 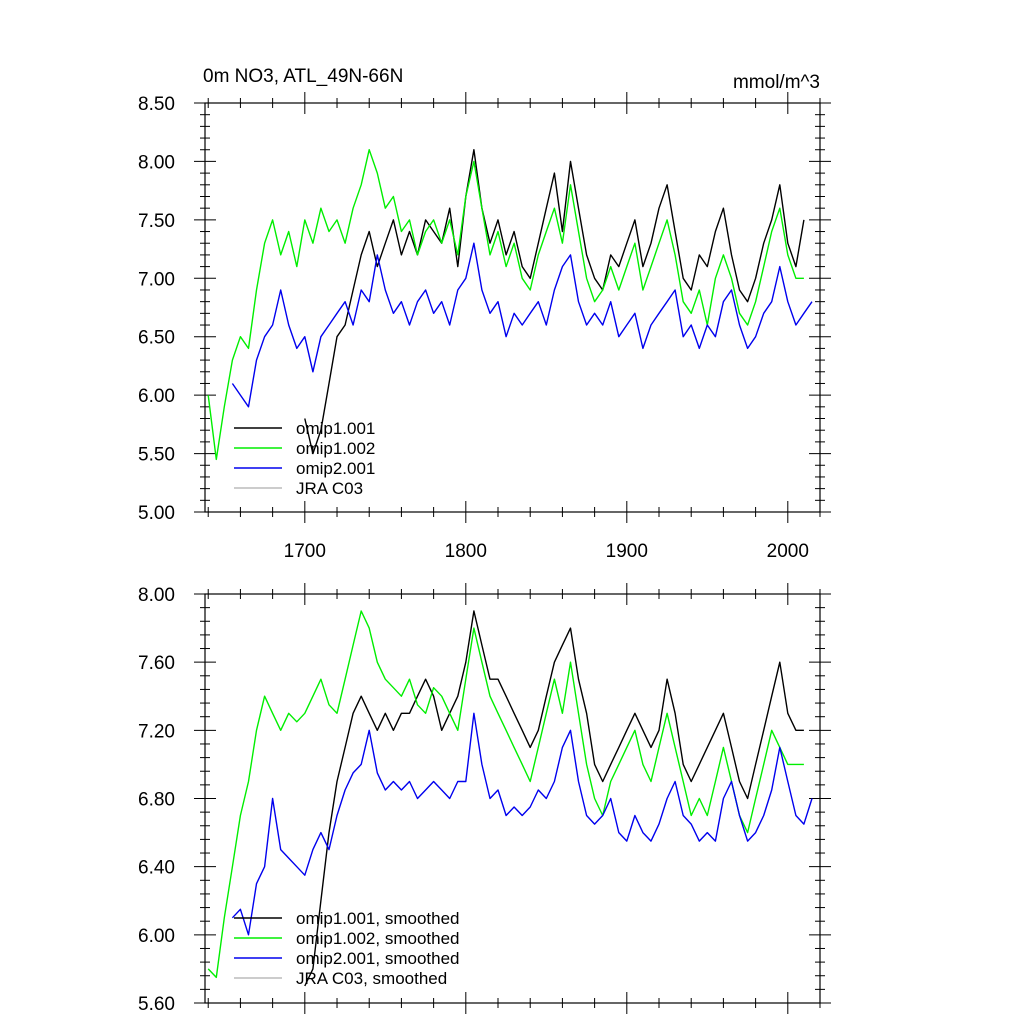 I want to click on top-y-tick-label: 7.50, so click(x=156, y=221).